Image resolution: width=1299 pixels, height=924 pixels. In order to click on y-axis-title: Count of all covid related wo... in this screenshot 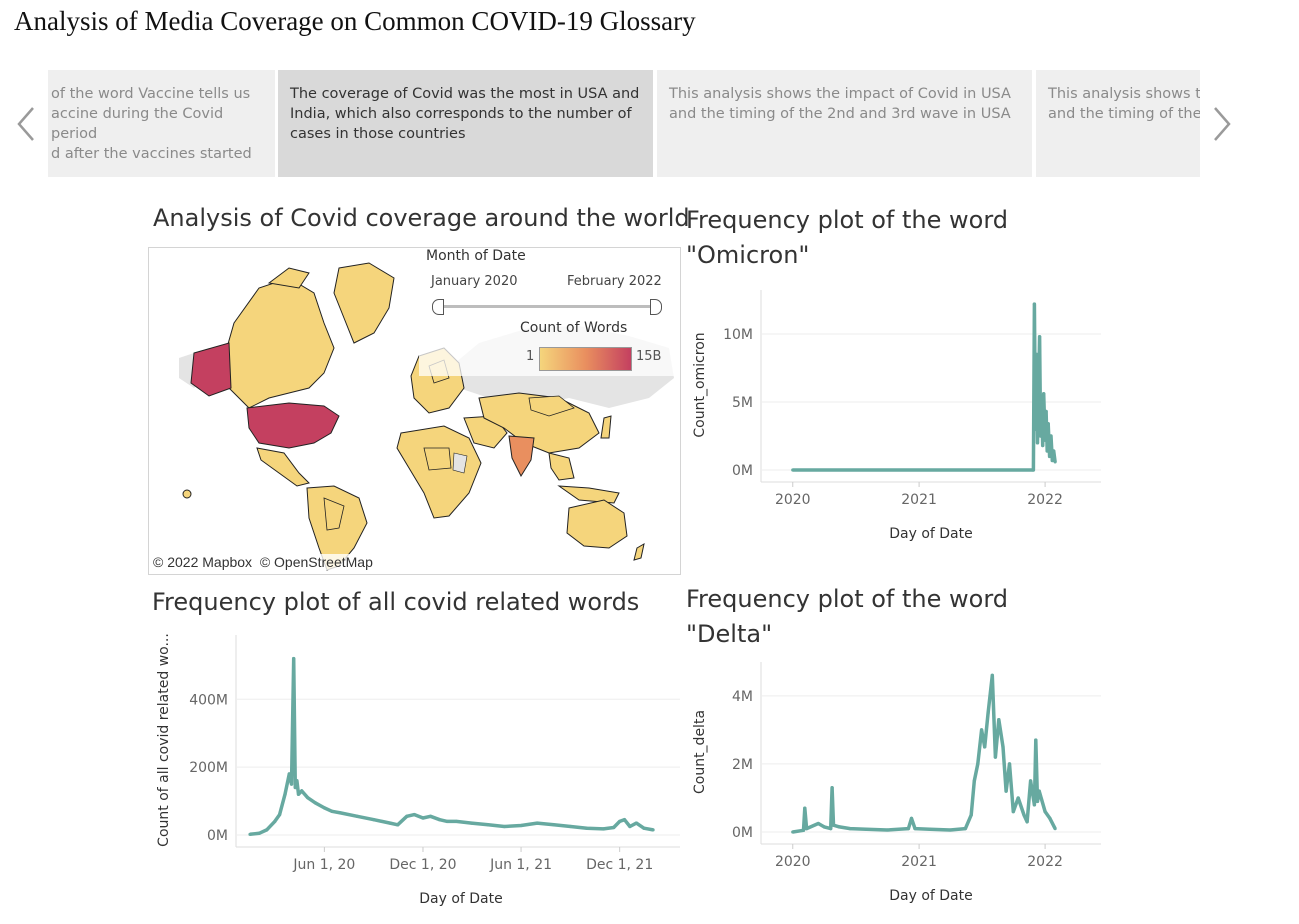, I will do `click(164, 740)`.